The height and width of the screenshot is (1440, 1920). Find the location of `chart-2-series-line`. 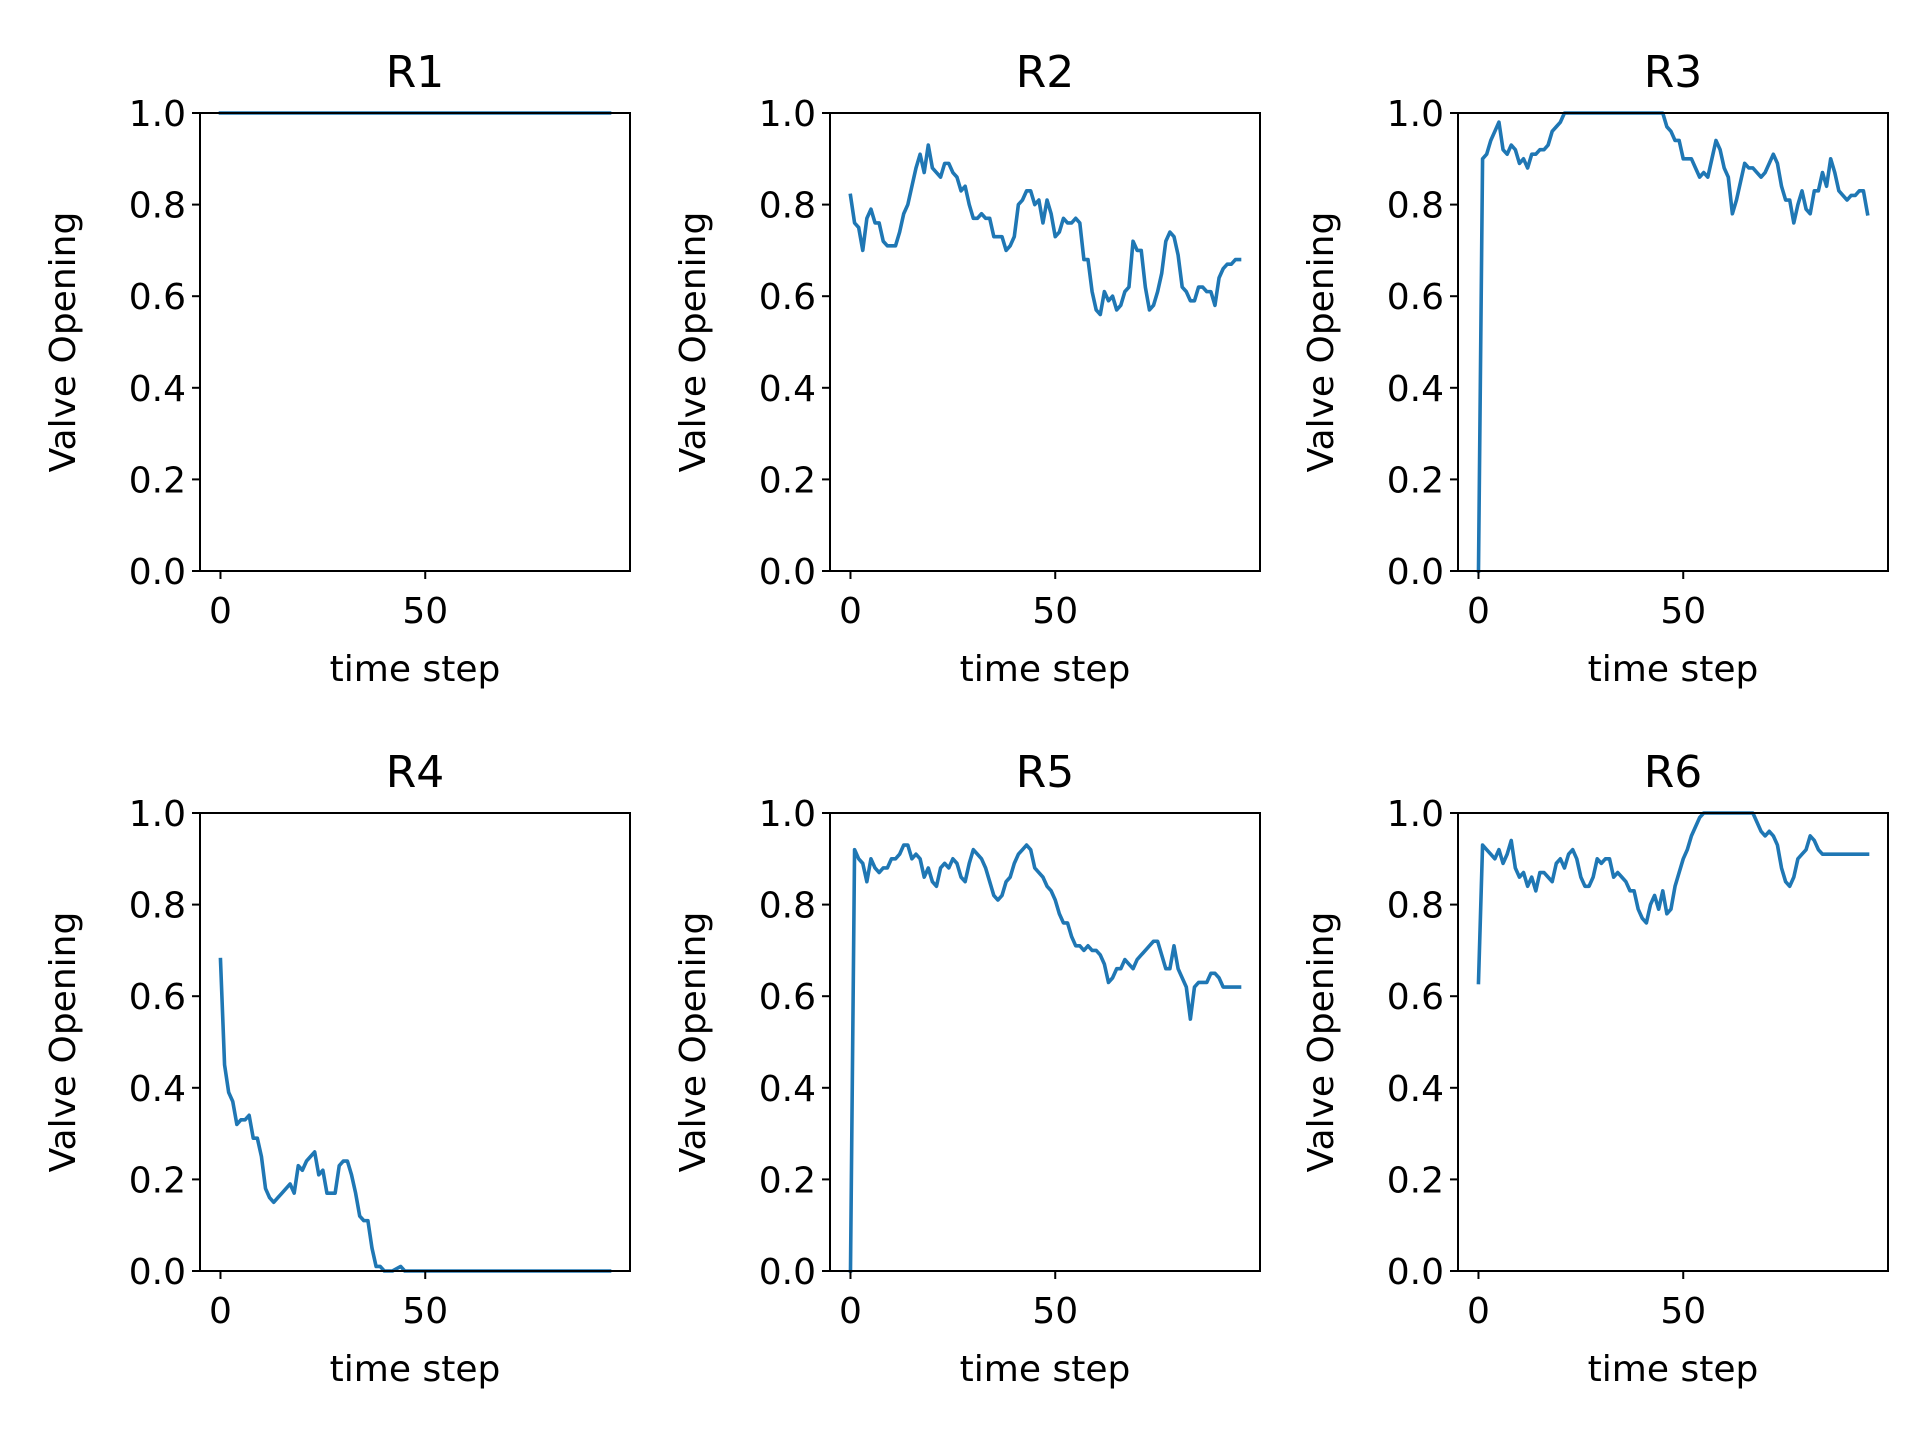

chart-2-series-line is located at coordinates (1045, 230).